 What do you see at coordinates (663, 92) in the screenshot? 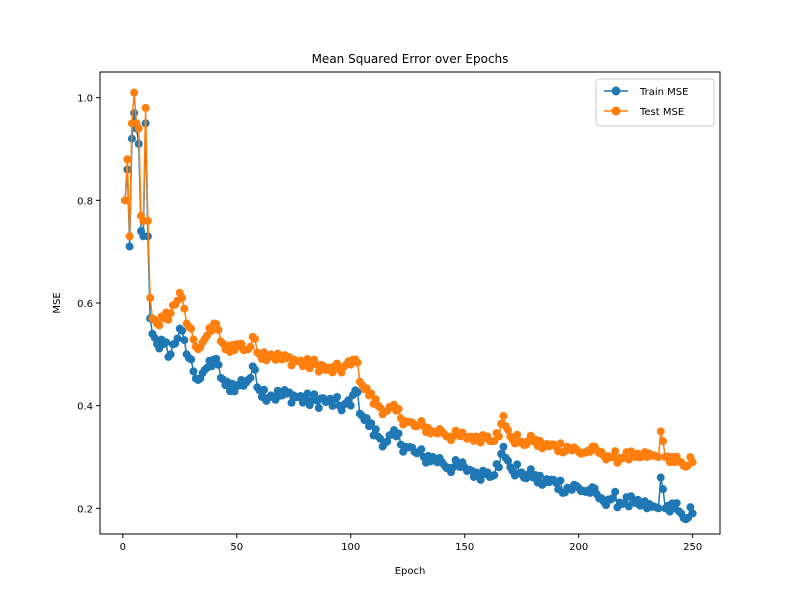
I see `legend-label-train: Train MSE` at bounding box center [663, 92].